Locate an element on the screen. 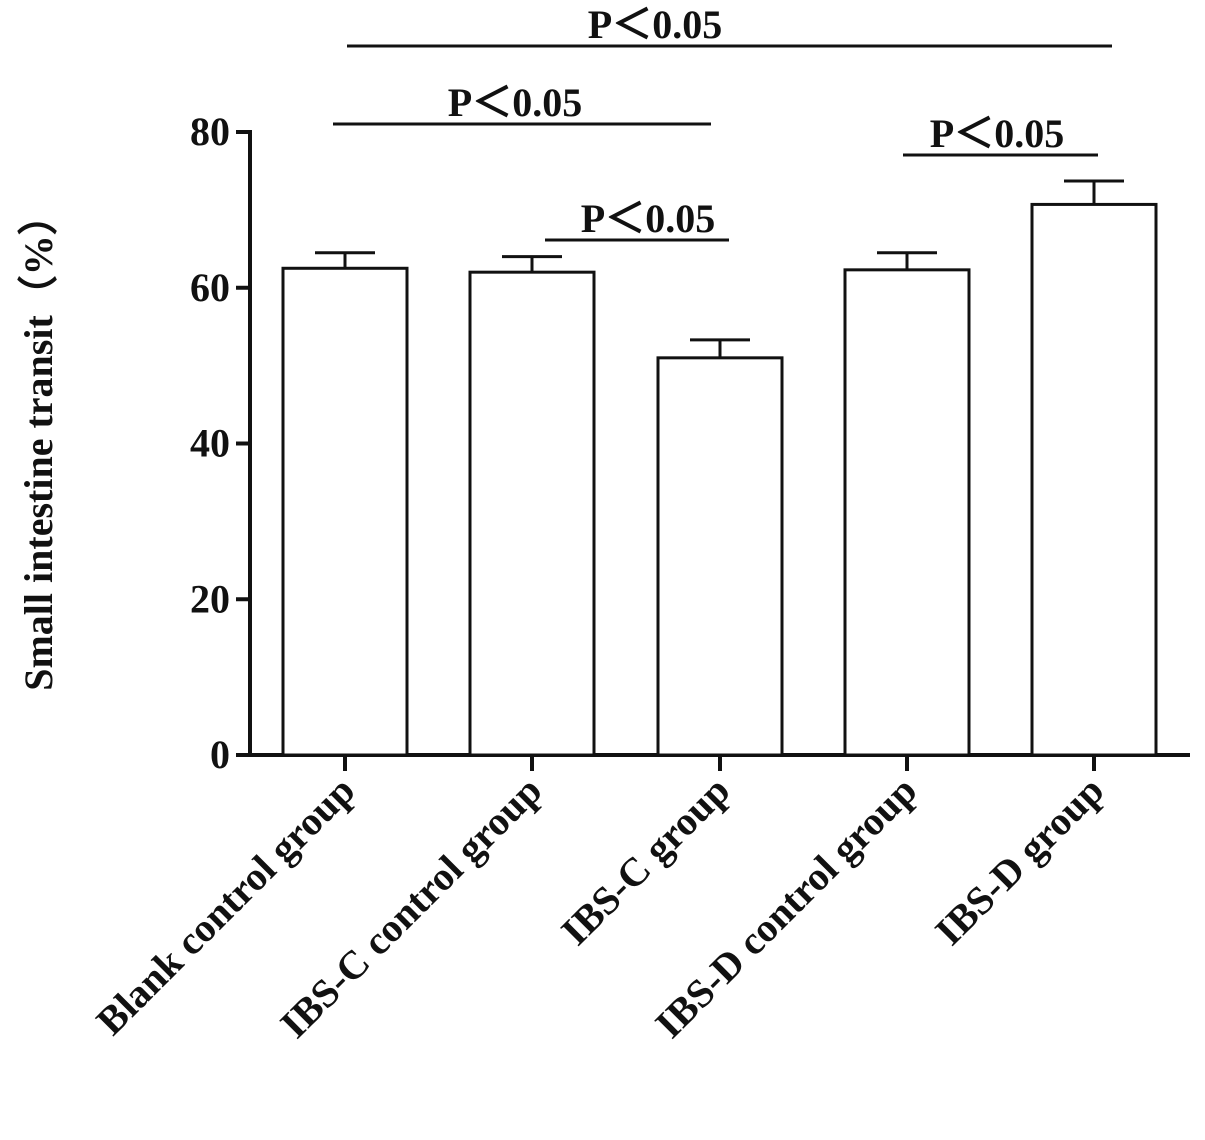  category-label: IBS-C group is located at coordinates (645, 861).